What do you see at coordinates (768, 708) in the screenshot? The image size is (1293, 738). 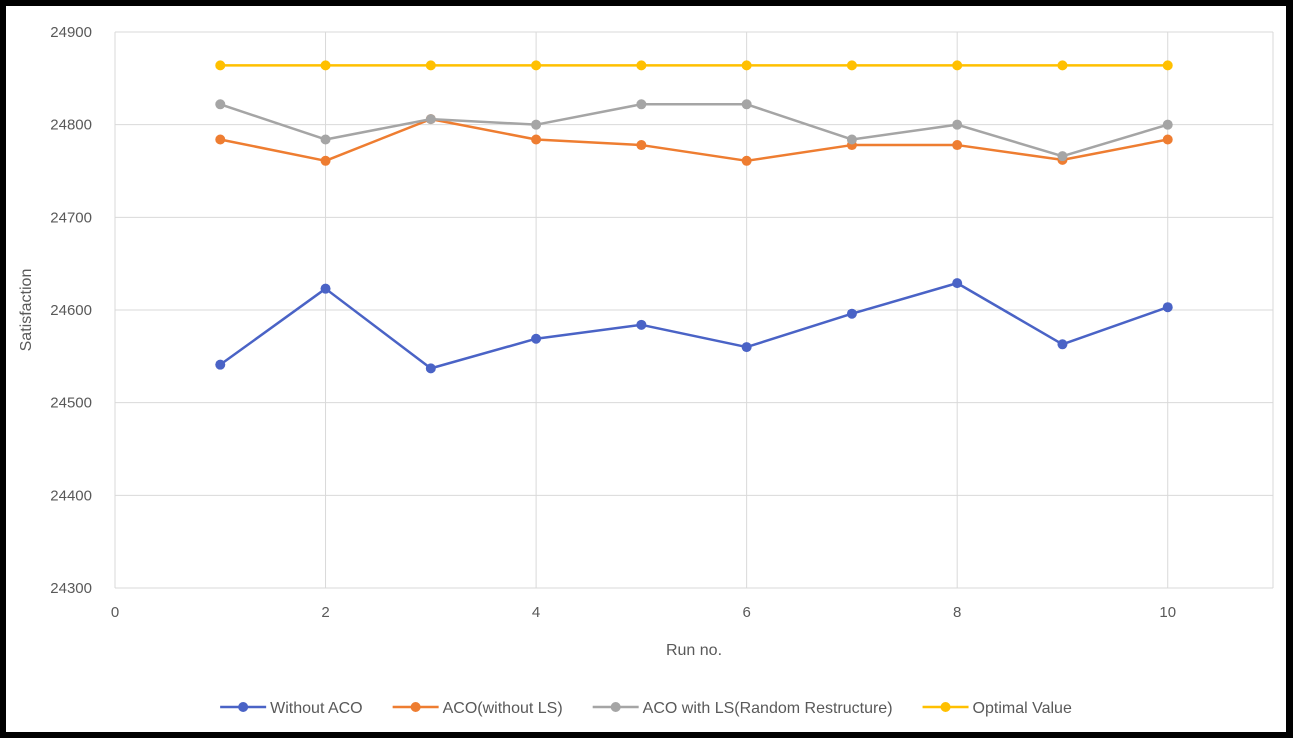 I see `legend-label: ACO with LS(Random Restructure)` at bounding box center [768, 708].